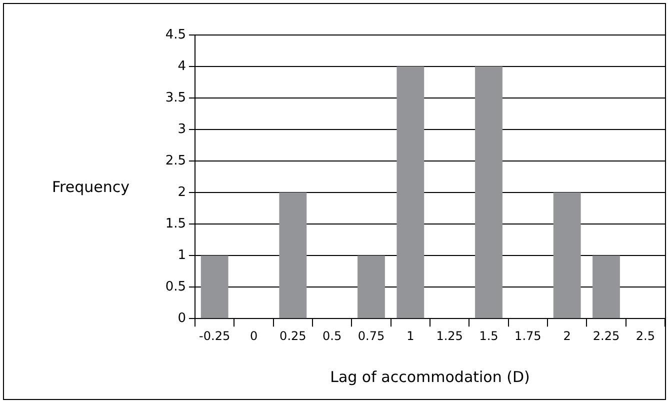 Image resolution: width=671 pixels, height=405 pixels. What do you see at coordinates (488, 335) in the screenshot?
I see `x-tick-label: 1.5` at bounding box center [488, 335].